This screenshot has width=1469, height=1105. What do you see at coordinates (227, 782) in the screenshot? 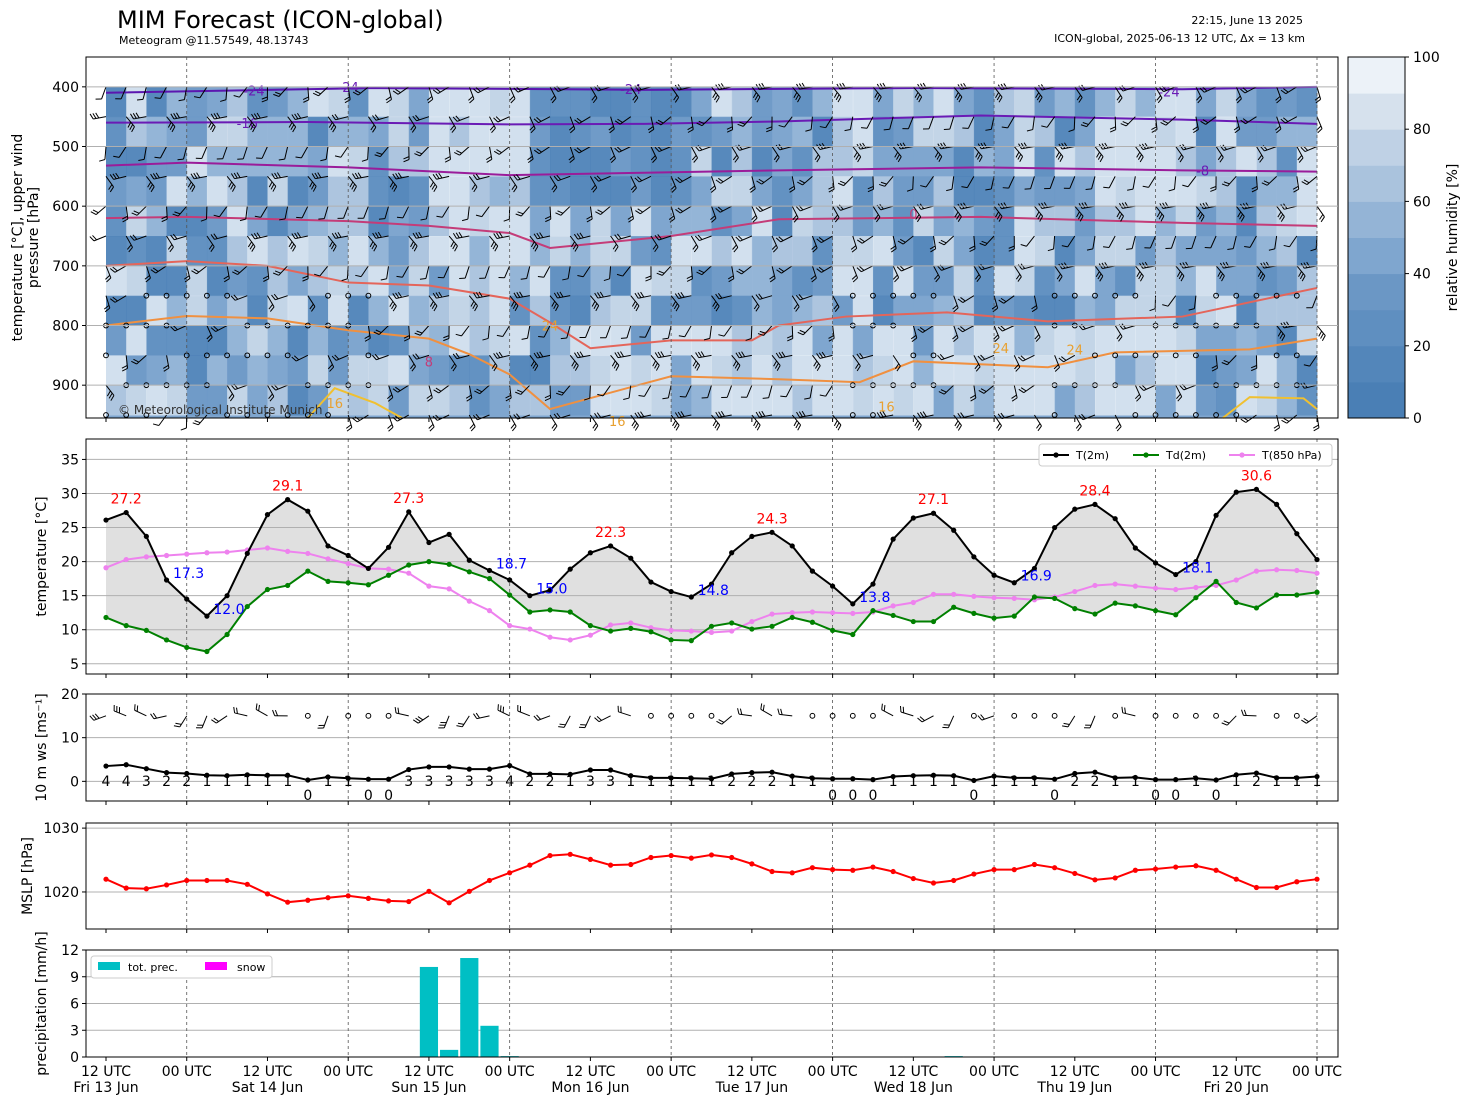
I see `wind-speed-value-label: 1` at bounding box center [227, 782].